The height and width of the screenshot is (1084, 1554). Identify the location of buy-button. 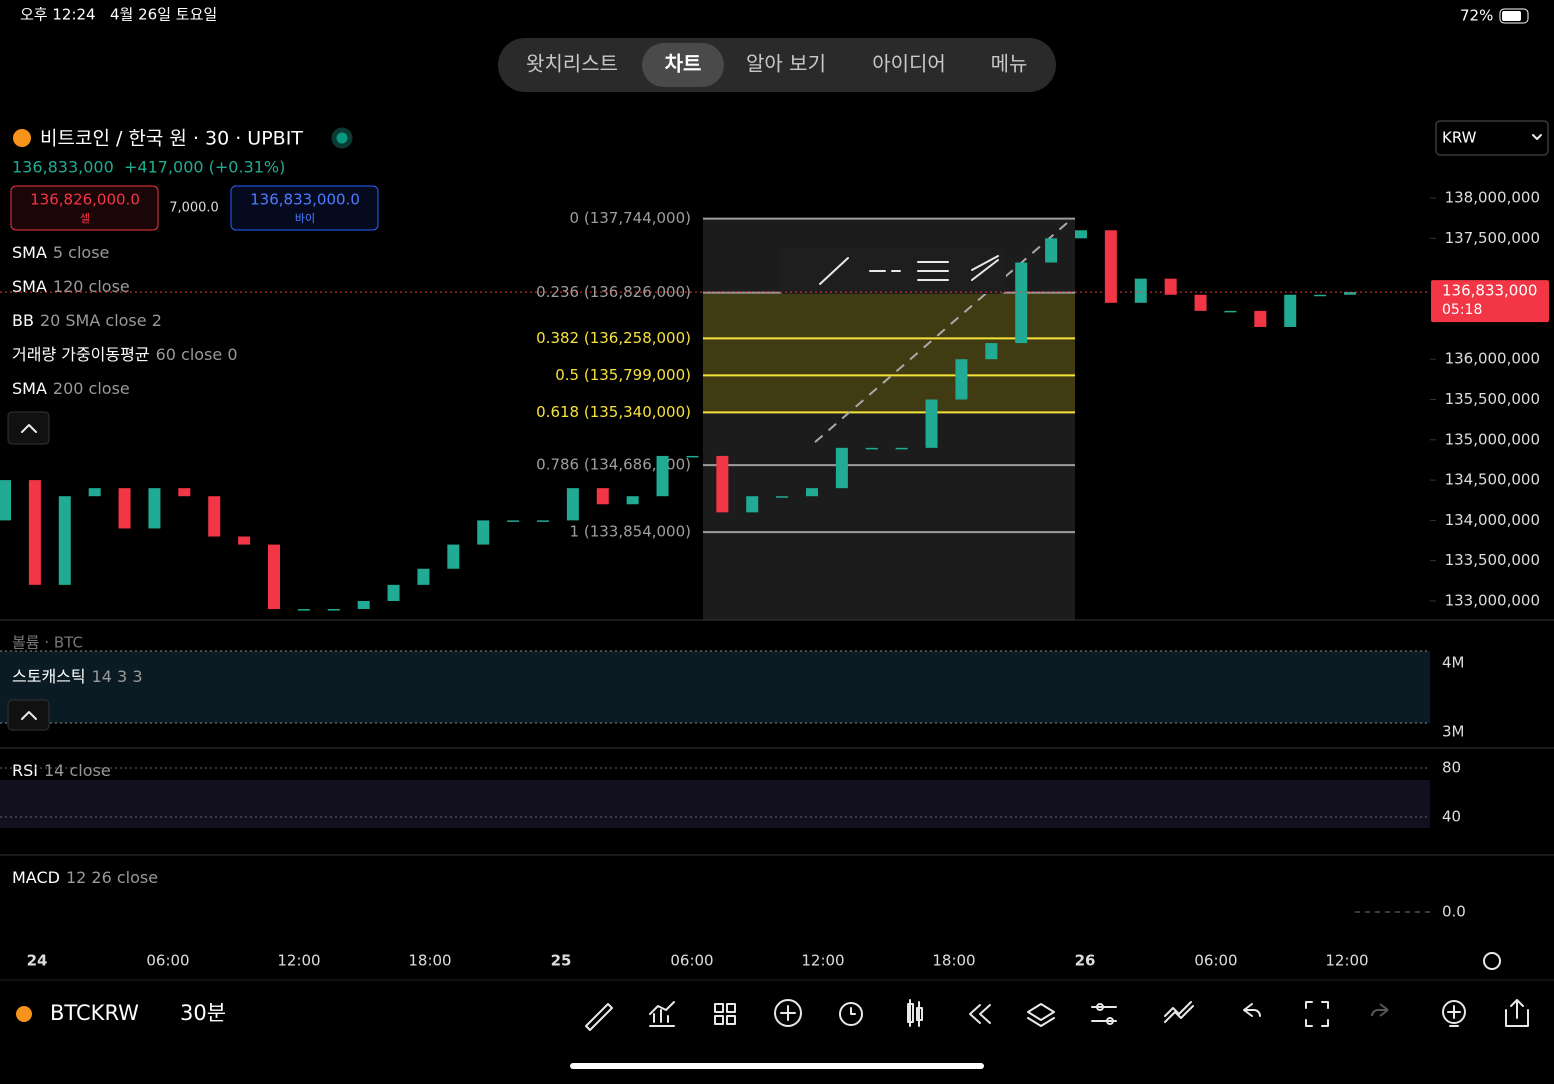
(304, 208).